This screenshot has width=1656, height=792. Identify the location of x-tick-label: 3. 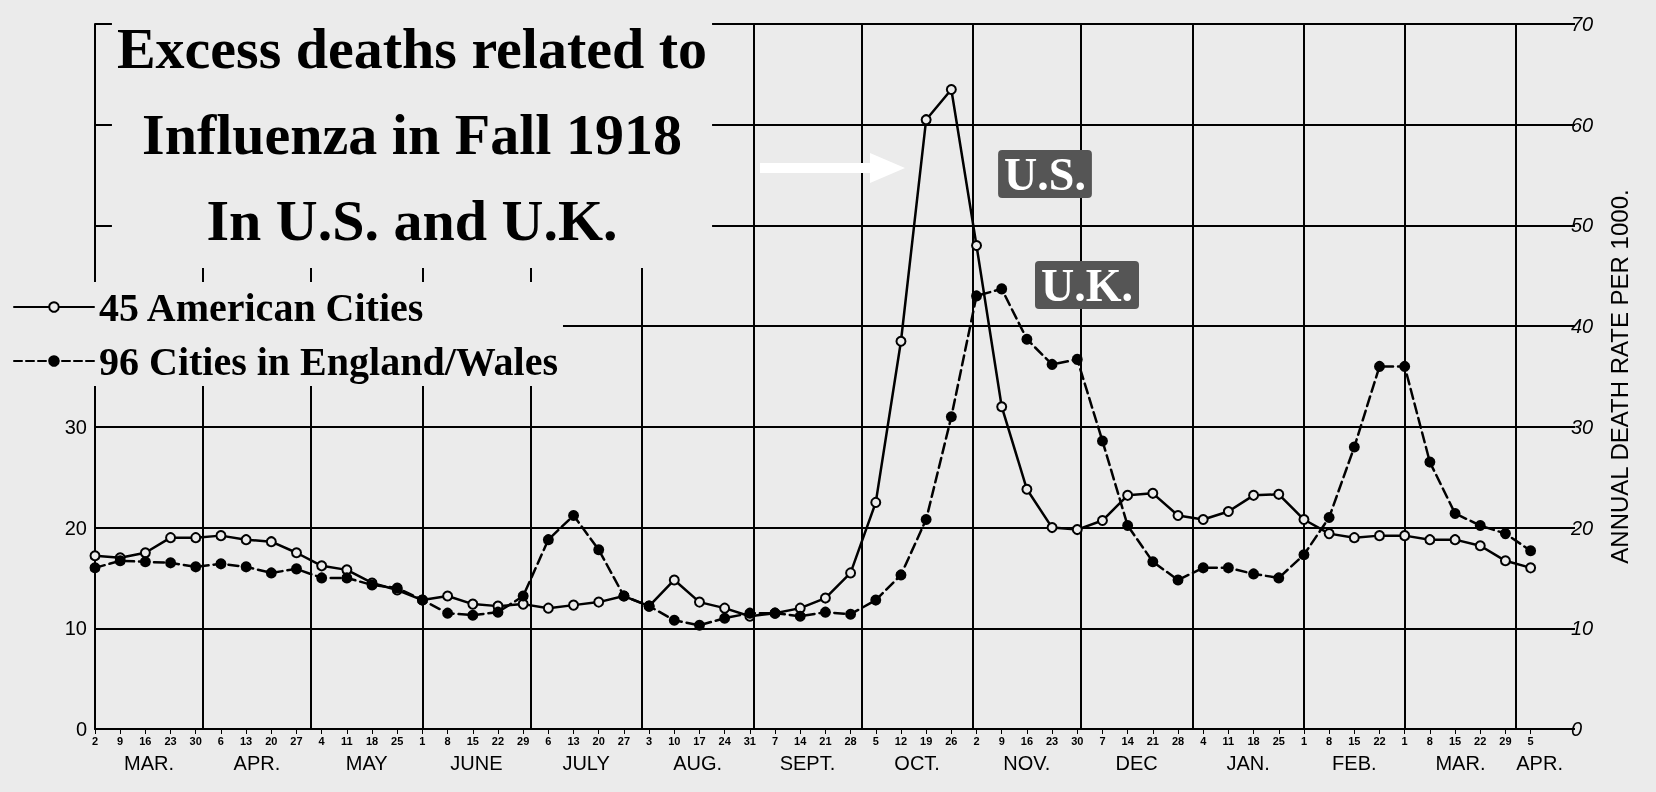
(649, 740).